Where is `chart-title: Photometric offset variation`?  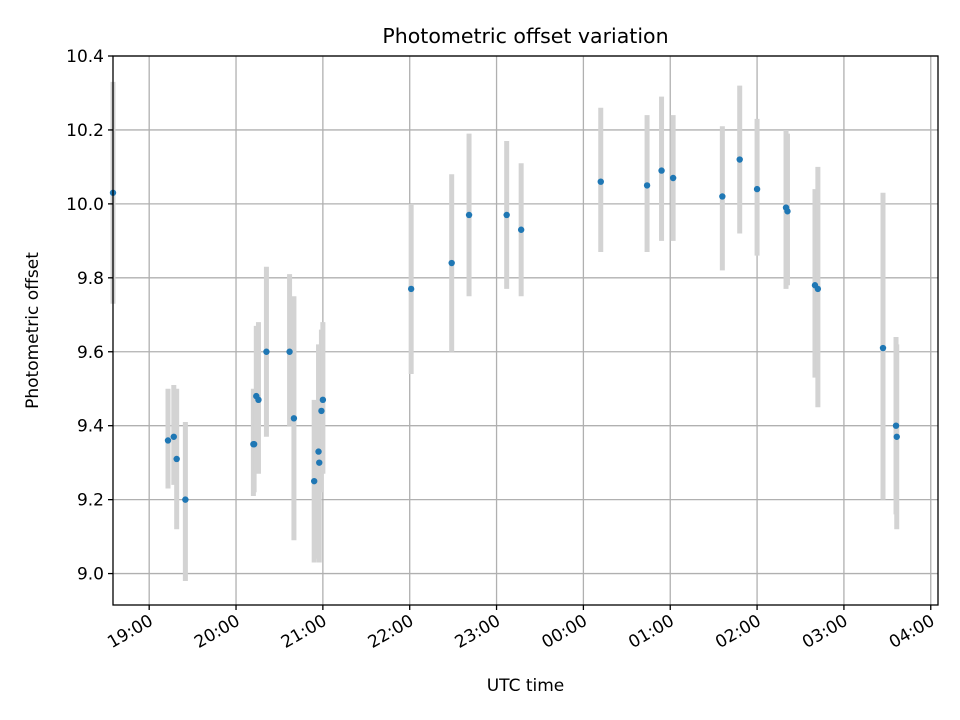 chart-title: Photometric offset variation is located at coordinates (525, 36).